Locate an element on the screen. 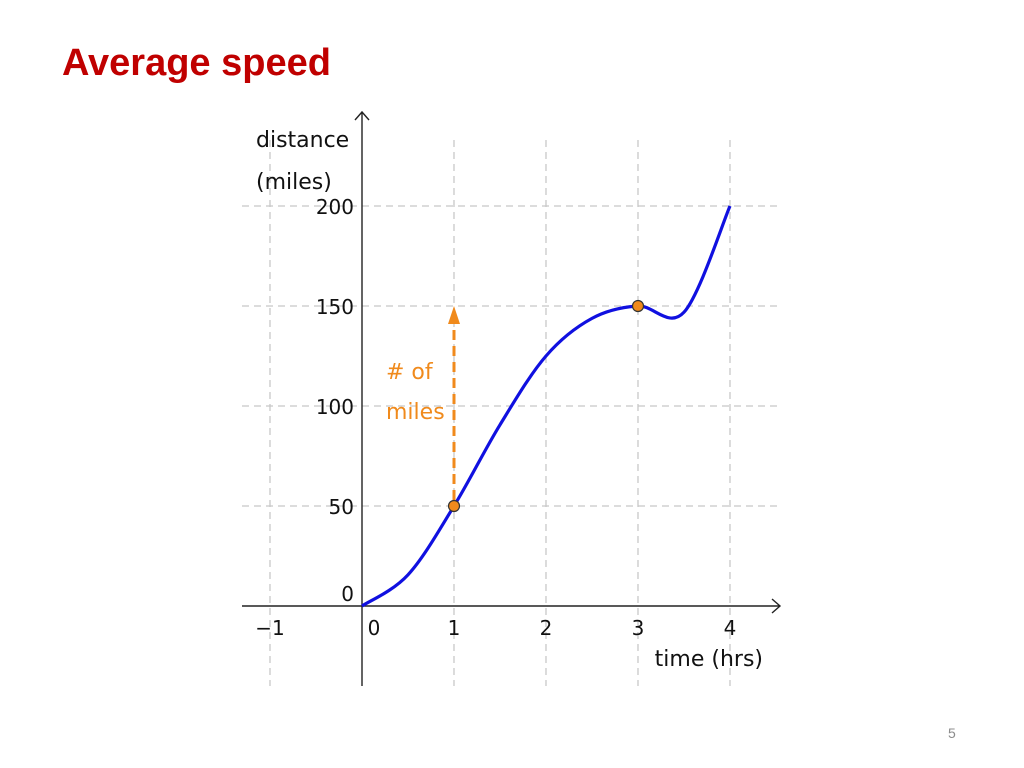  annotation-label: # of miles is located at coordinates (415, 392).